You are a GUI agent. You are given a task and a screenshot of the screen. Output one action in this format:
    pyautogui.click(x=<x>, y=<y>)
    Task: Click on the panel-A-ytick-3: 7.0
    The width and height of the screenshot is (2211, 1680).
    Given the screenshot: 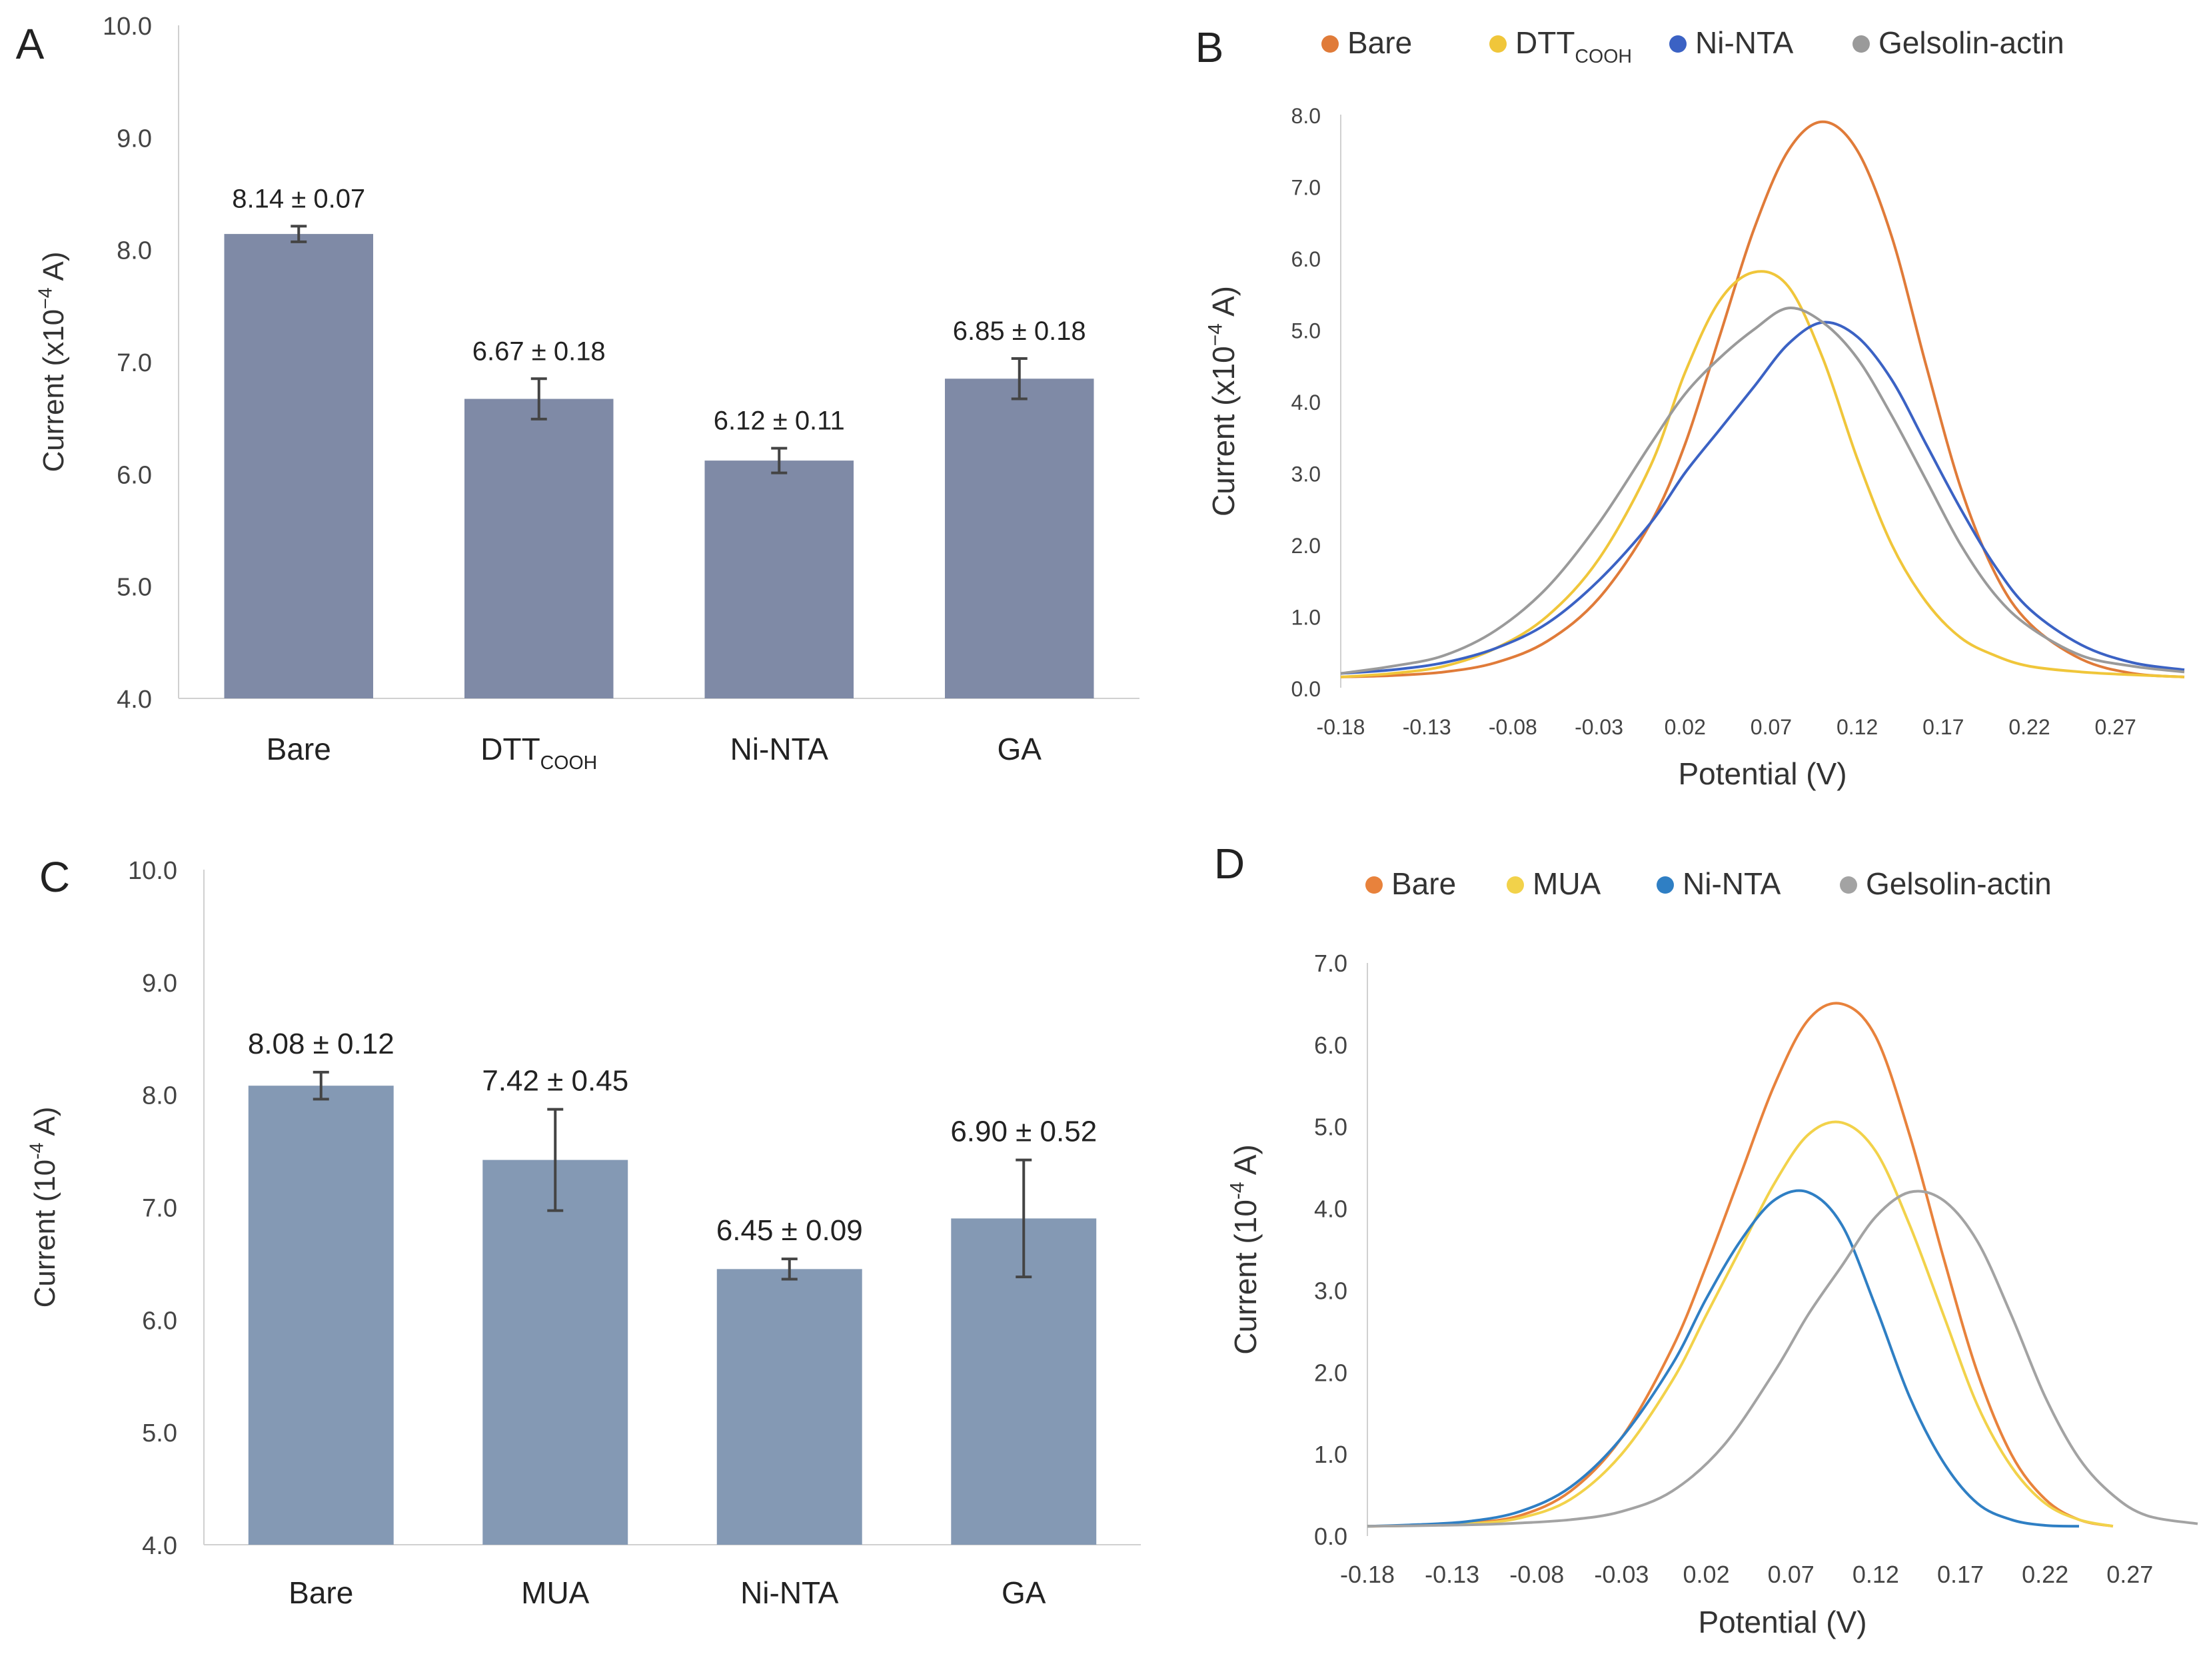 What is the action you would take?
    pyautogui.click(x=135, y=363)
    